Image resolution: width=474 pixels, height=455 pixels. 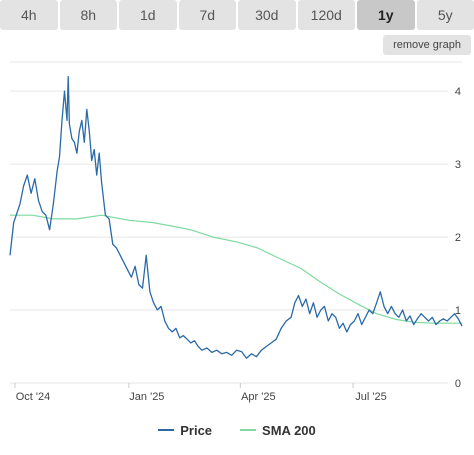 I want to click on y-tick-label: 3, so click(x=458, y=165).